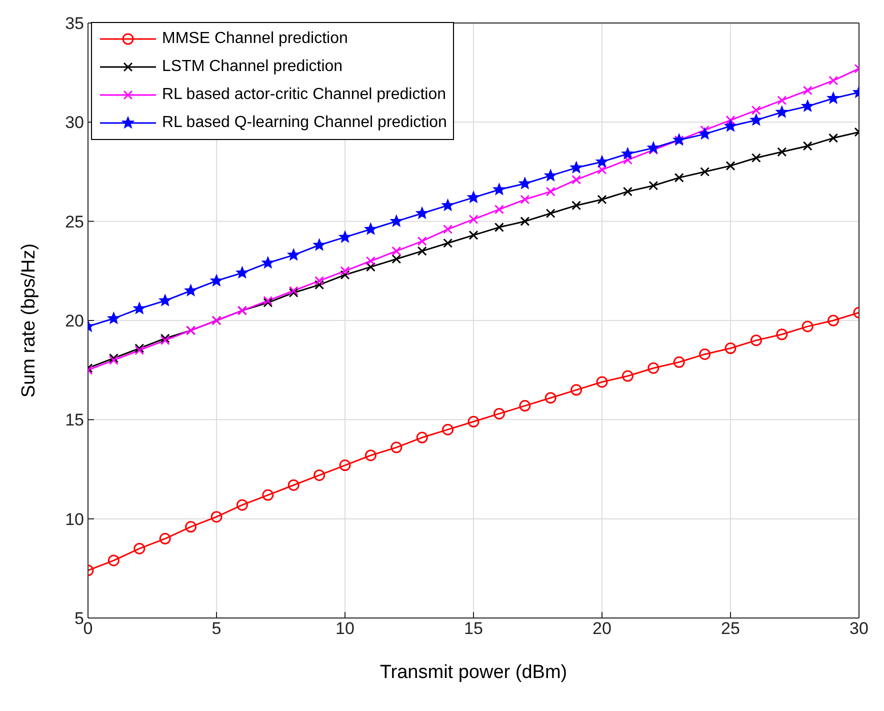  Describe the element at coordinates (304, 95) in the screenshot. I see `legend-label: RL based actor-critic Channel prediction` at that location.